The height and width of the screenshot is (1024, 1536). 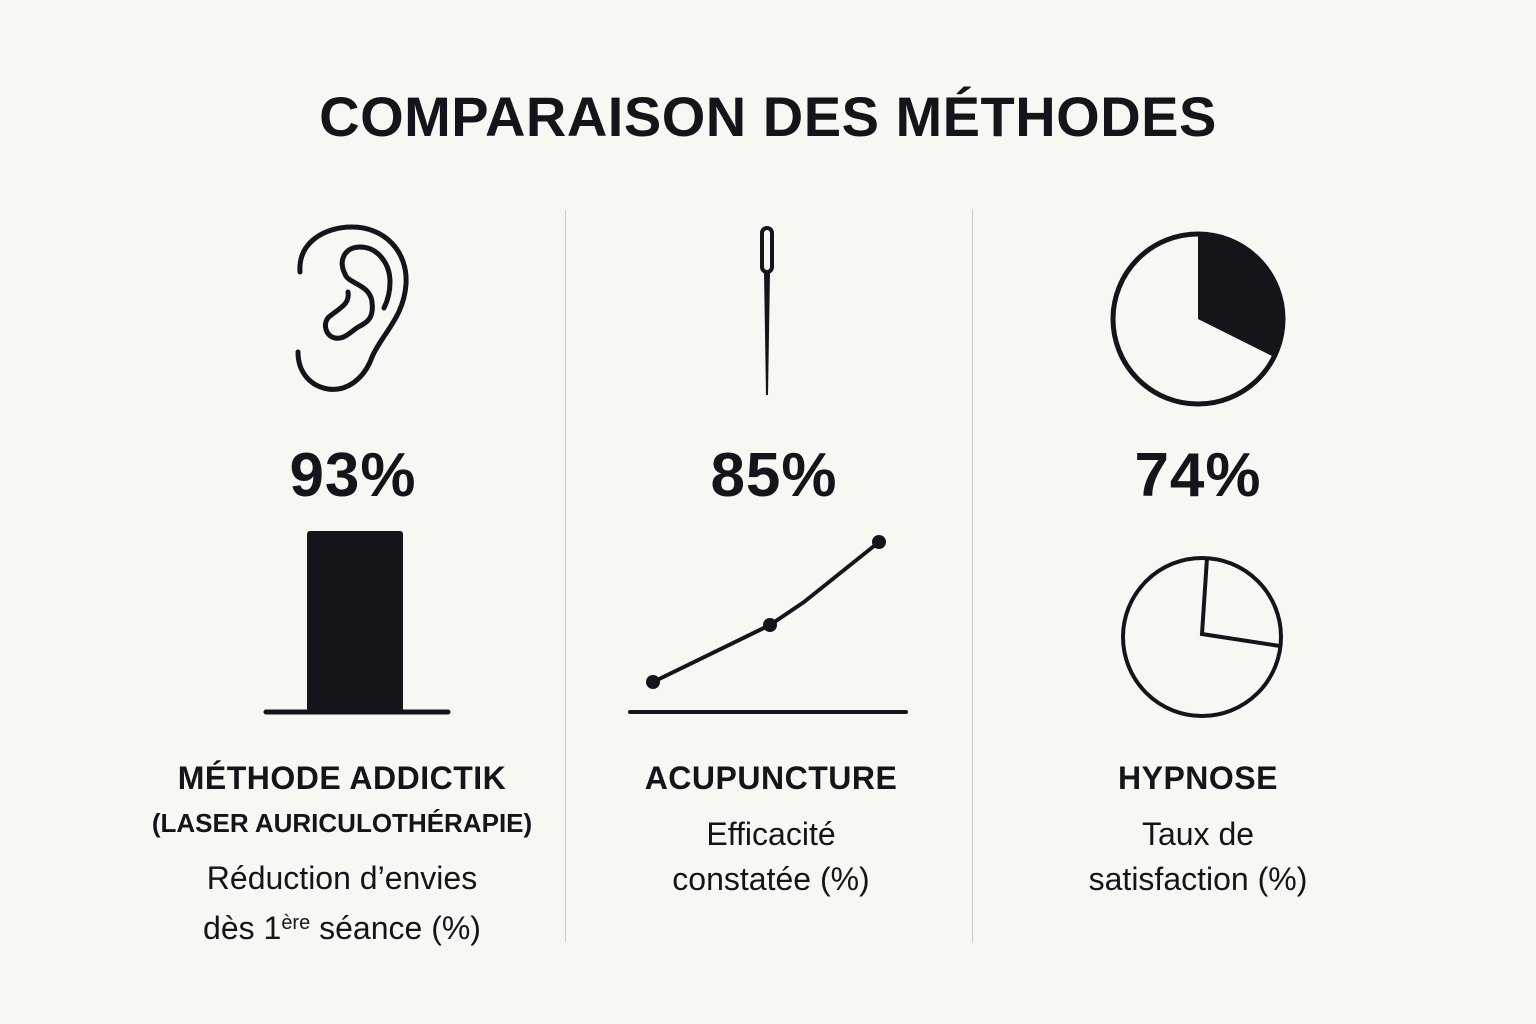 I want to click on method-name: ACUPUNCTURE, so click(x=771, y=778).